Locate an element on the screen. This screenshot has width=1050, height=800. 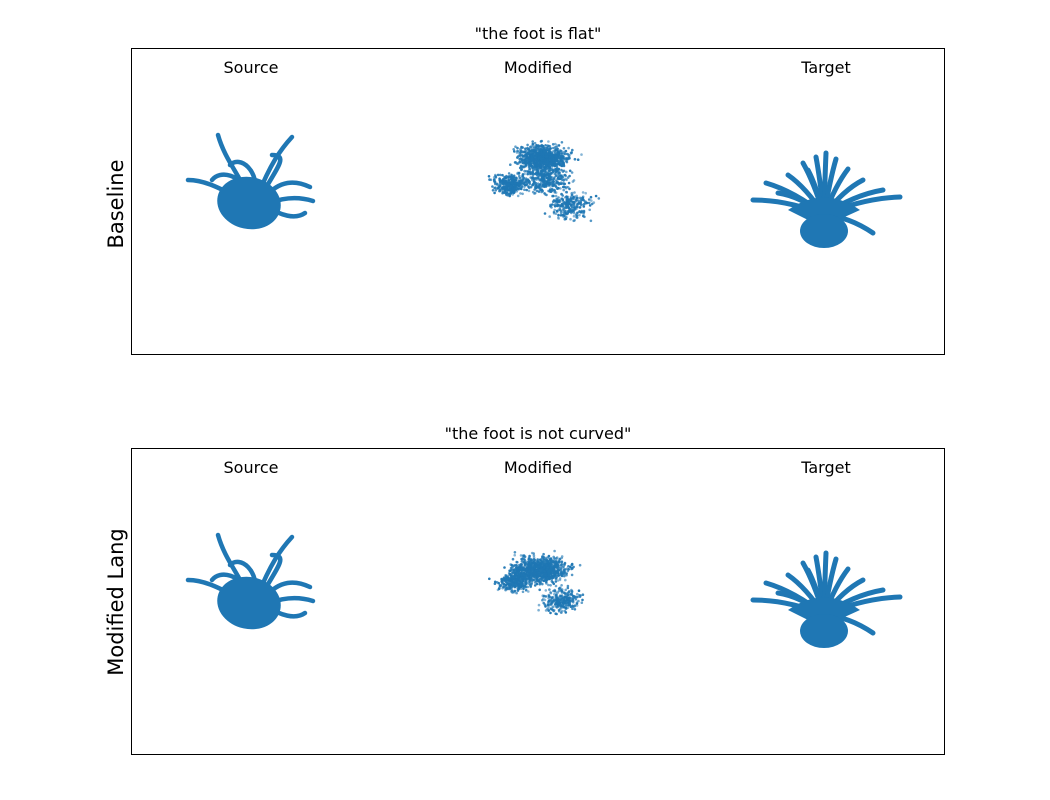
panel-2-left-axis is located at coordinates (131, 602).